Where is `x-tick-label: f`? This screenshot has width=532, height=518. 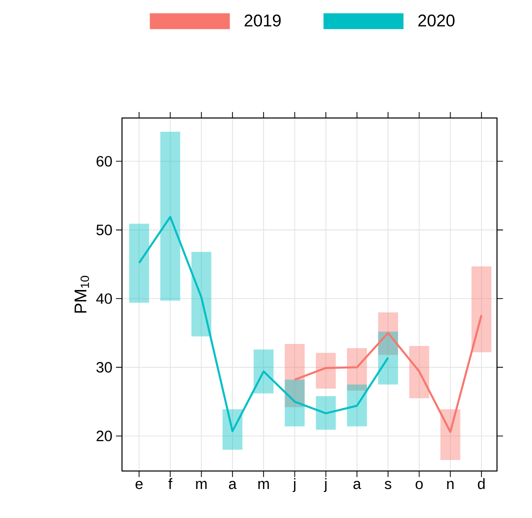 x-tick-label: f is located at coordinates (170, 483).